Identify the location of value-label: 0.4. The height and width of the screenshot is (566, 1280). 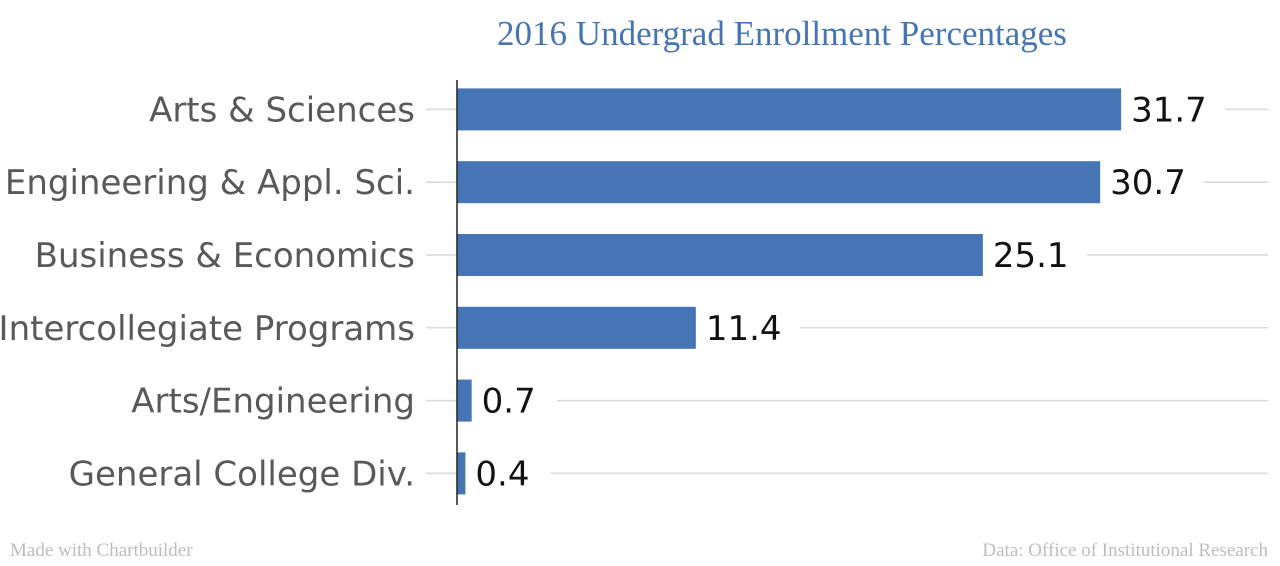
(502, 474).